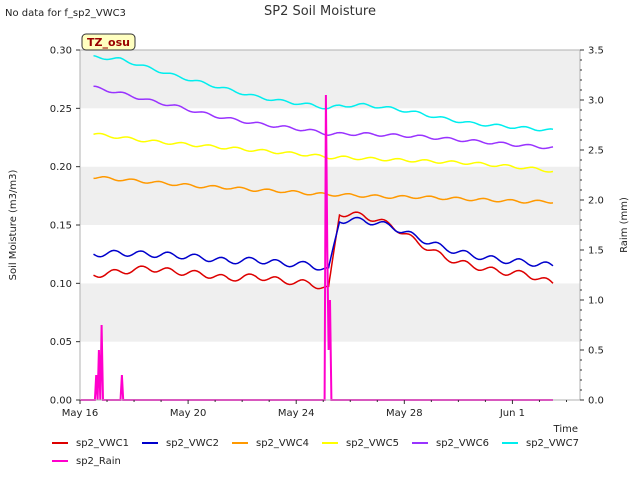  What do you see at coordinates (596, 201) in the screenshot?
I see `y2-tick-label: 2.0` at bounding box center [596, 201].